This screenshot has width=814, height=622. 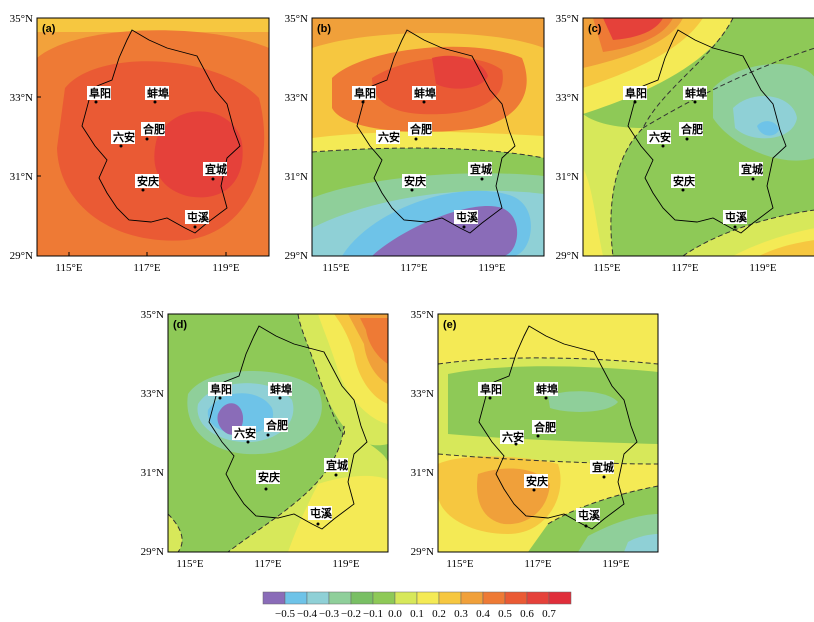 I want to click on colorbar-tick-label: 0.3, so click(x=461, y=614).